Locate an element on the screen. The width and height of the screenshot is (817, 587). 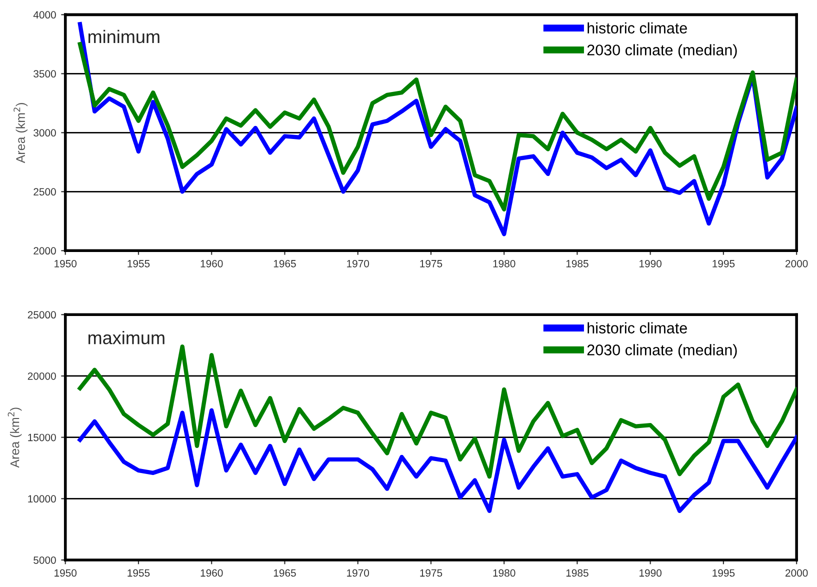
y-tick-label: 3000 is located at coordinates (45, 133).